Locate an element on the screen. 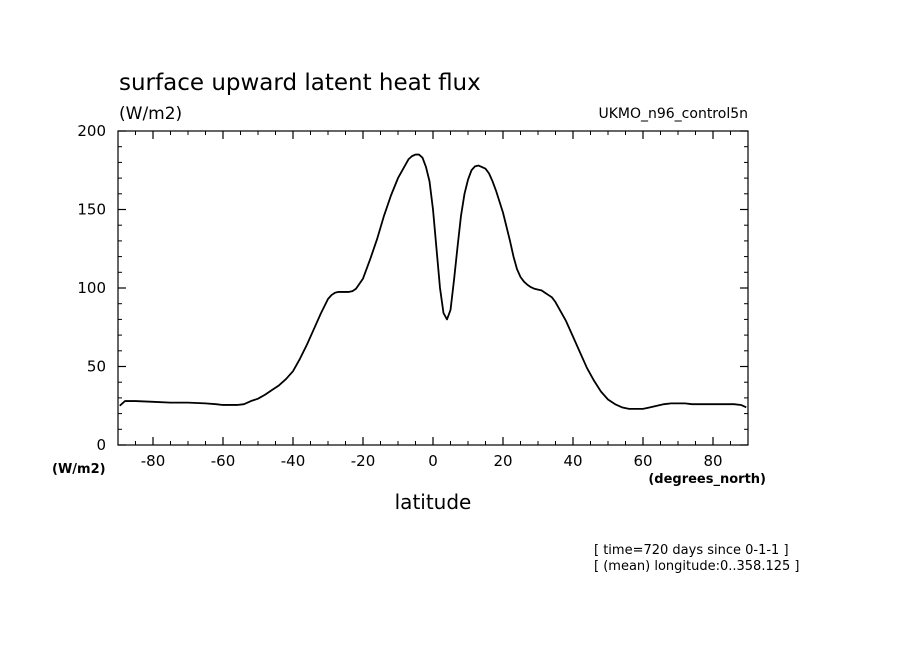  x-tick-label: 20 is located at coordinates (502, 461).